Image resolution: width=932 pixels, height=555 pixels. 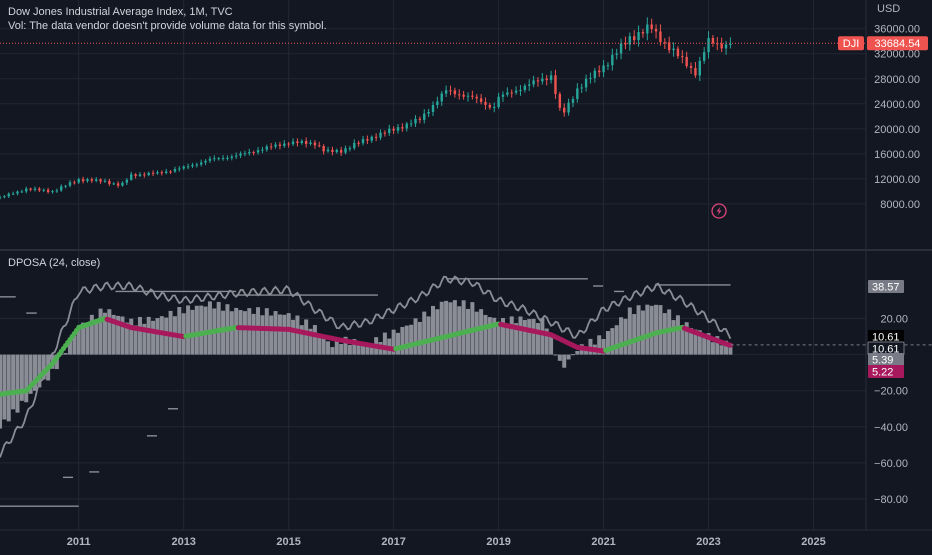 I want to click on osc-tick-label: −80.00, so click(x=891, y=500).